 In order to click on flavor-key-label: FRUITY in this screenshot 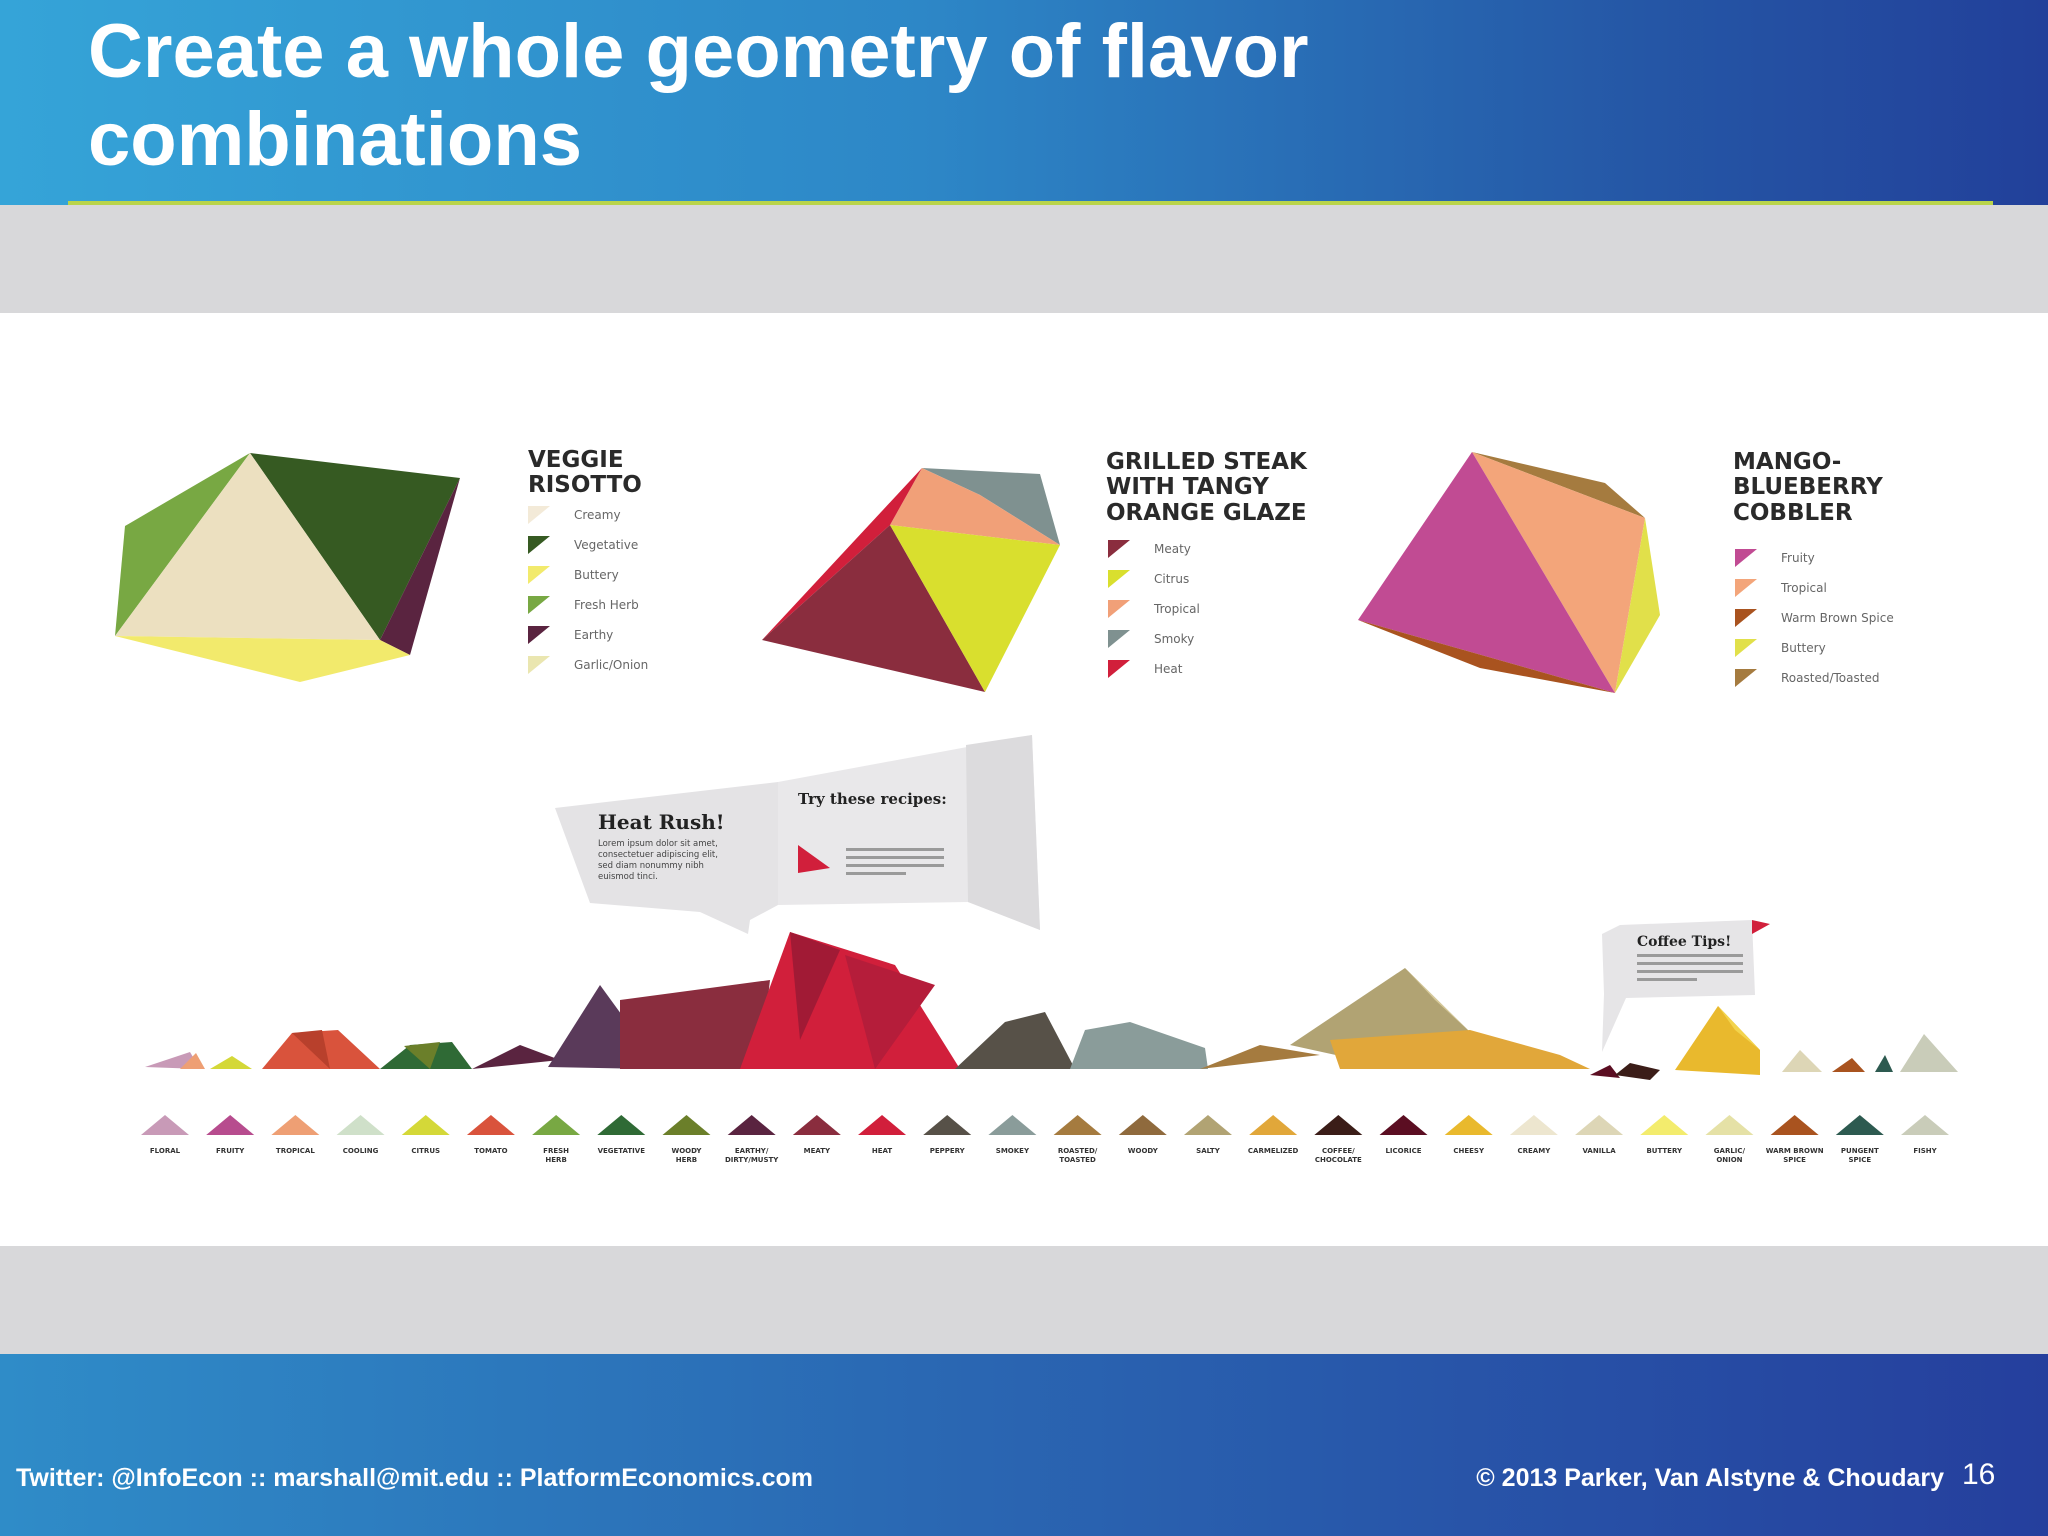, I will do `click(230, 1151)`.